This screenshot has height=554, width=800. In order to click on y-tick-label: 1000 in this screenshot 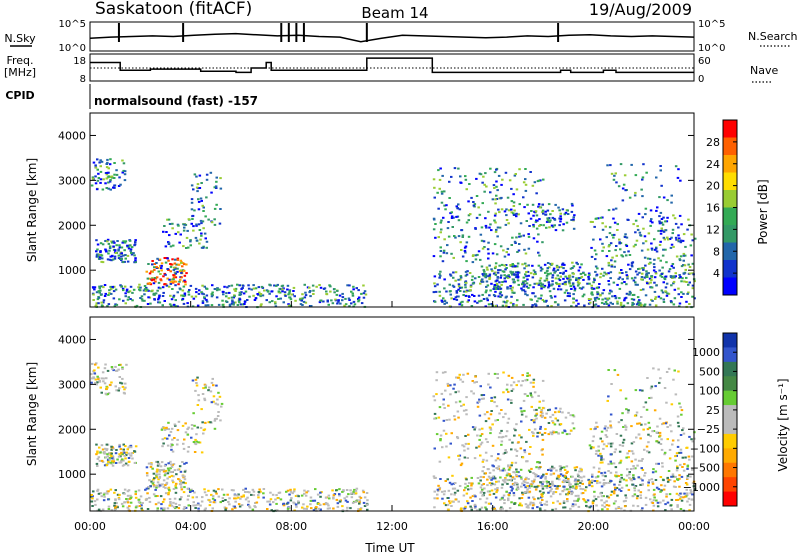, I will do `click(72, 270)`.